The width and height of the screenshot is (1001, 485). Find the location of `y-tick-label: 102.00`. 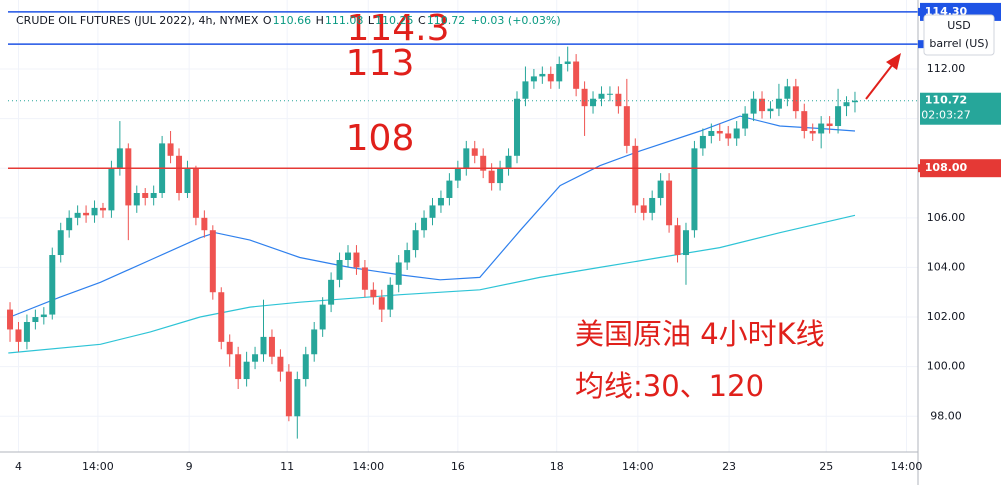

y-tick-label: 102.00 is located at coordinates (946, 316).